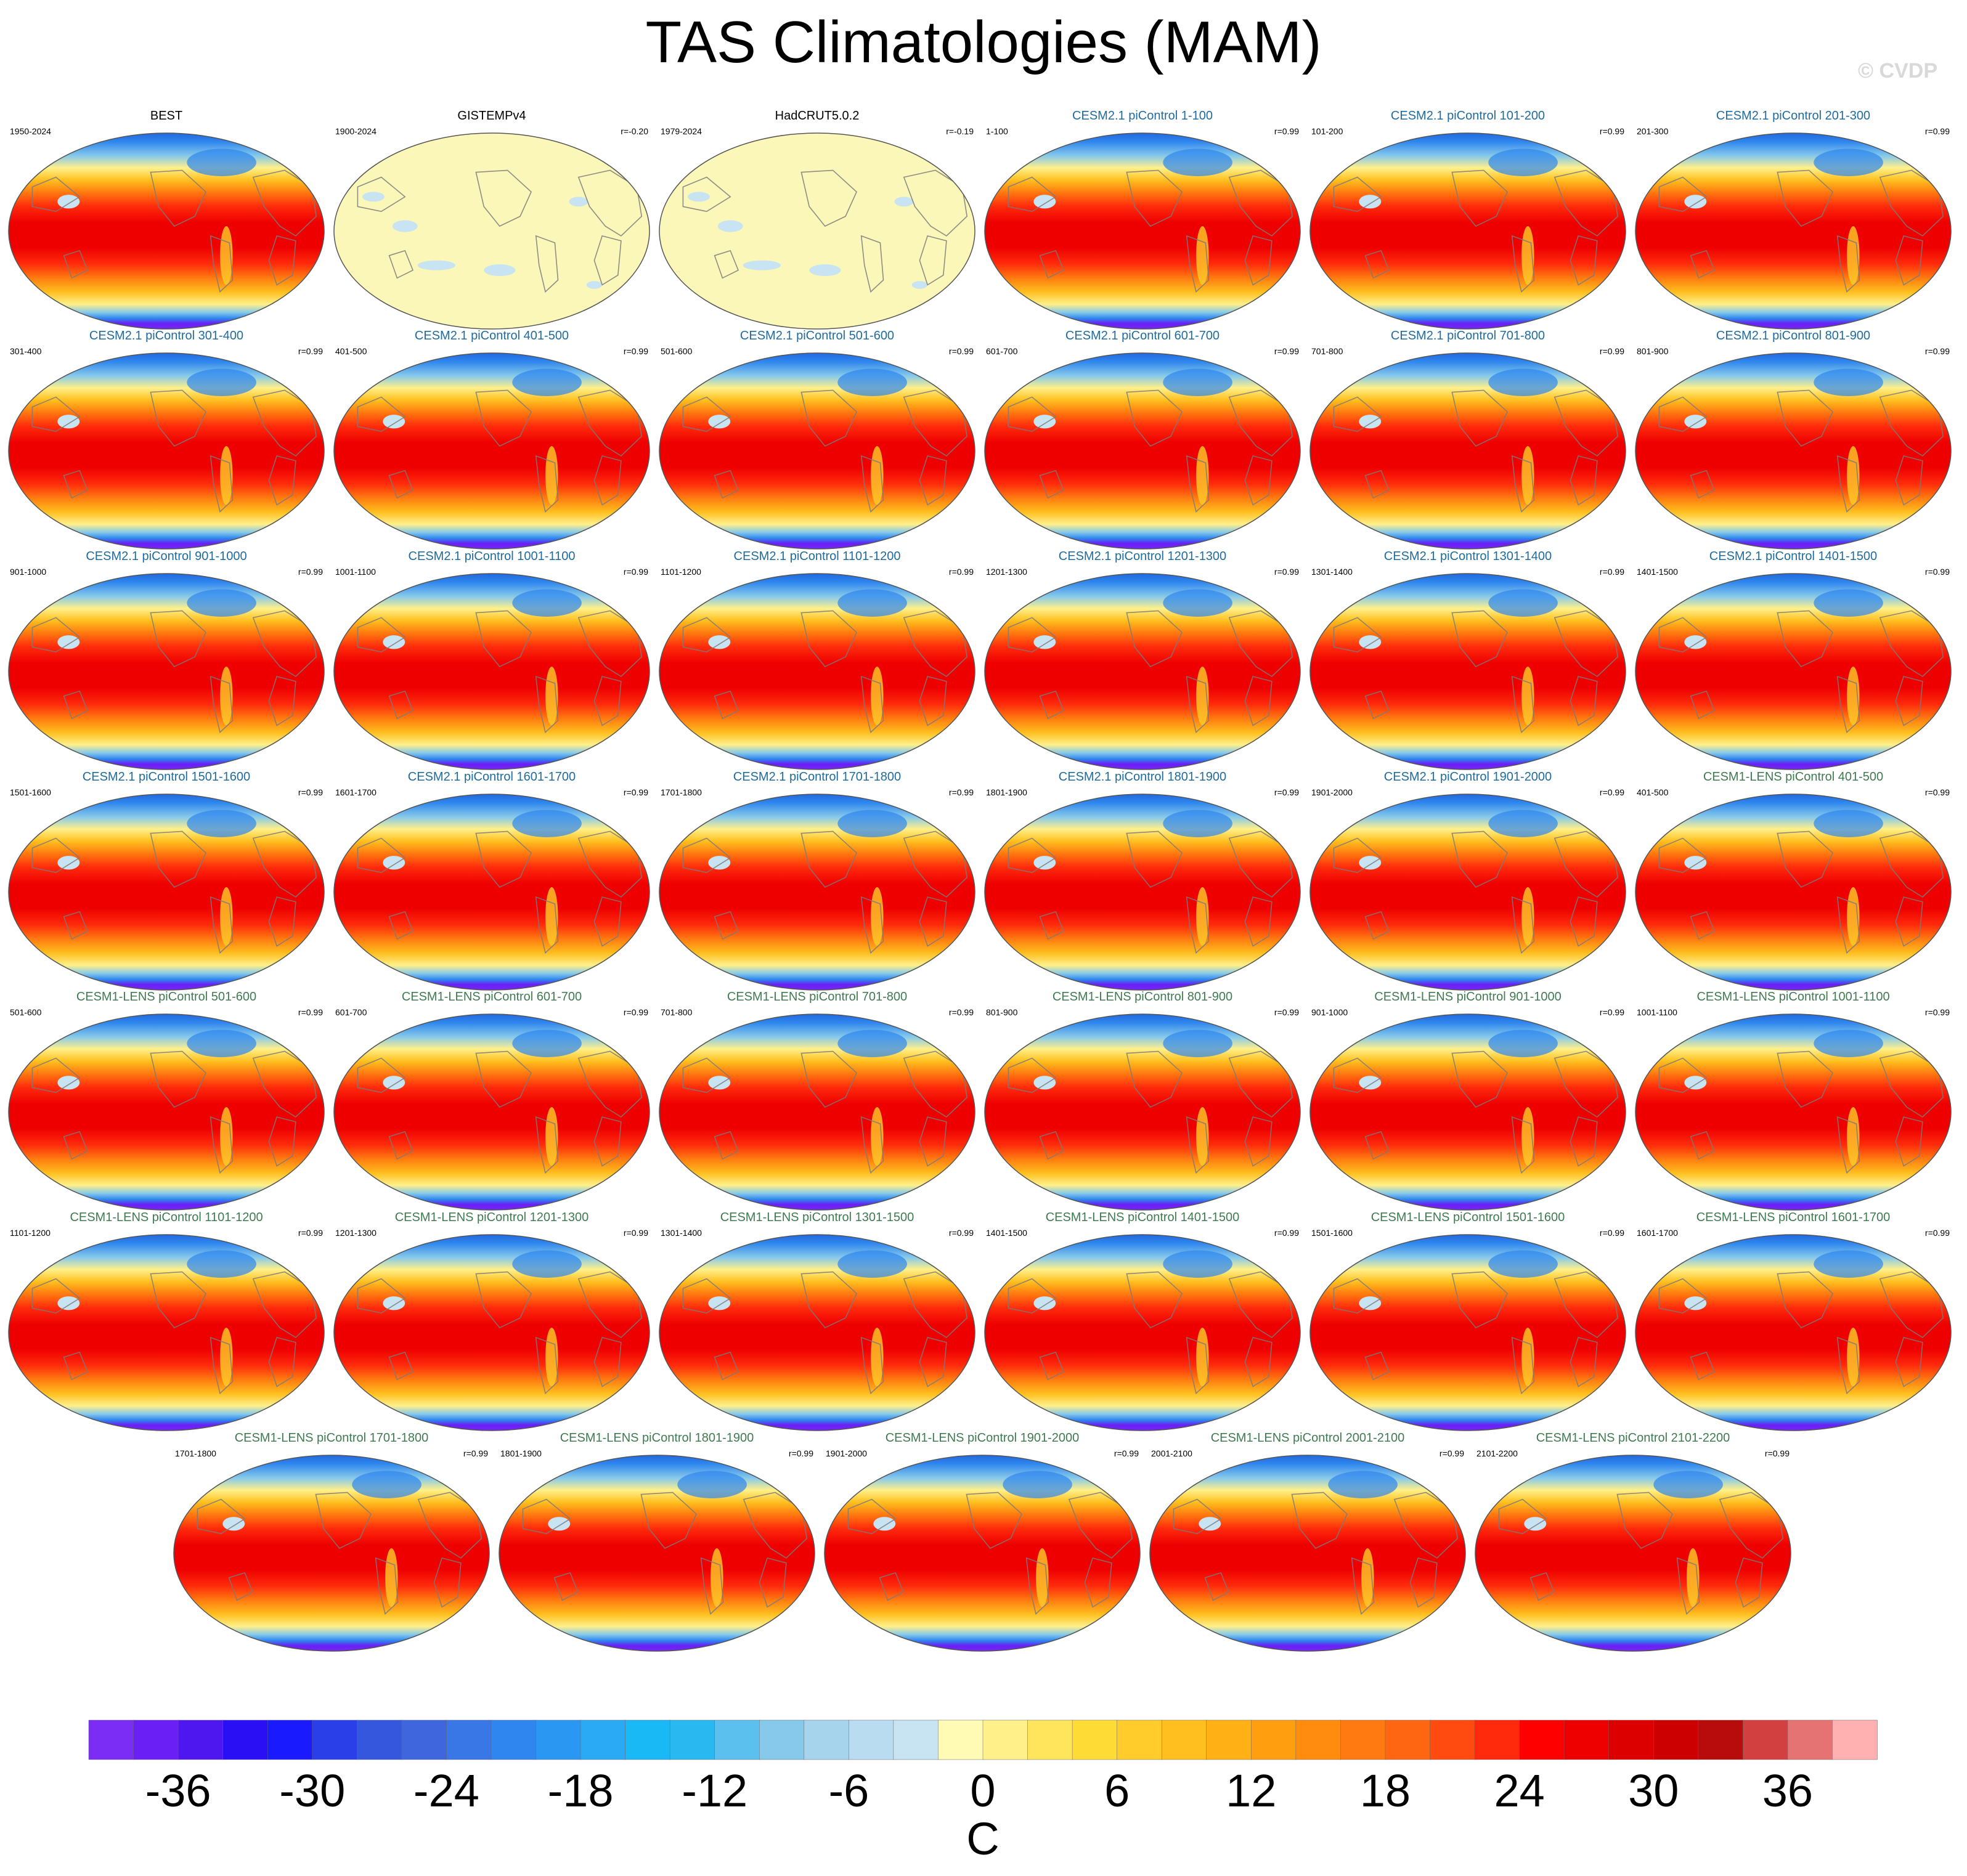 This screenshot has width=1967, height=1876. Describe the element at coordinates (491, 220) in the screenshot. I see `panel: GISTEMPv4 1900-2024 r=-0.20` at that location.